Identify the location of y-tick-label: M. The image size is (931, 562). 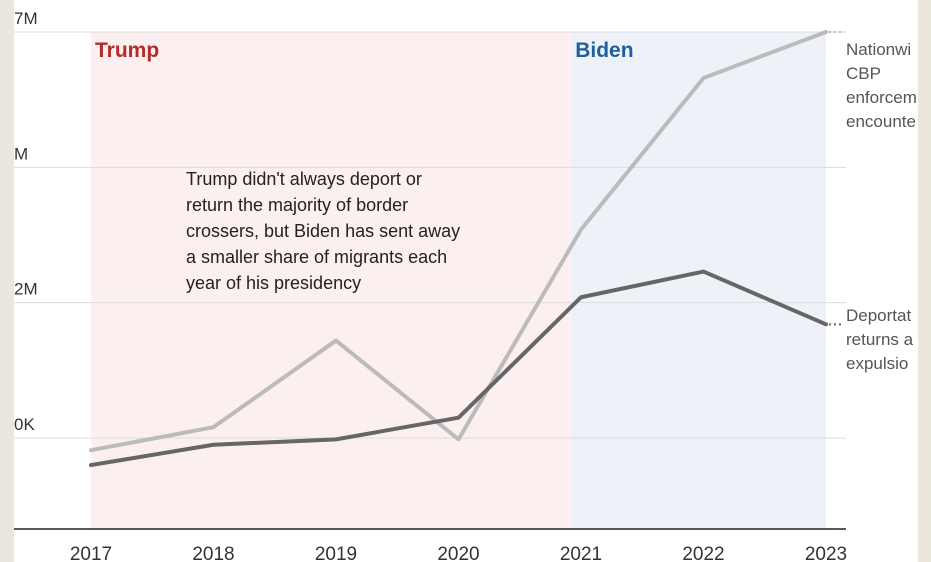
(21, 153).